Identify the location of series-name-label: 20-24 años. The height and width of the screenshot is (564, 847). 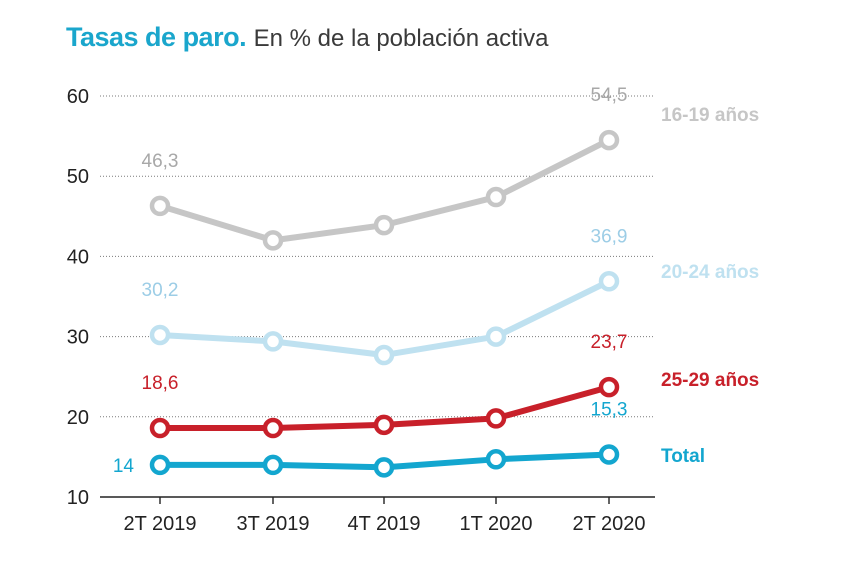
(710, 272).